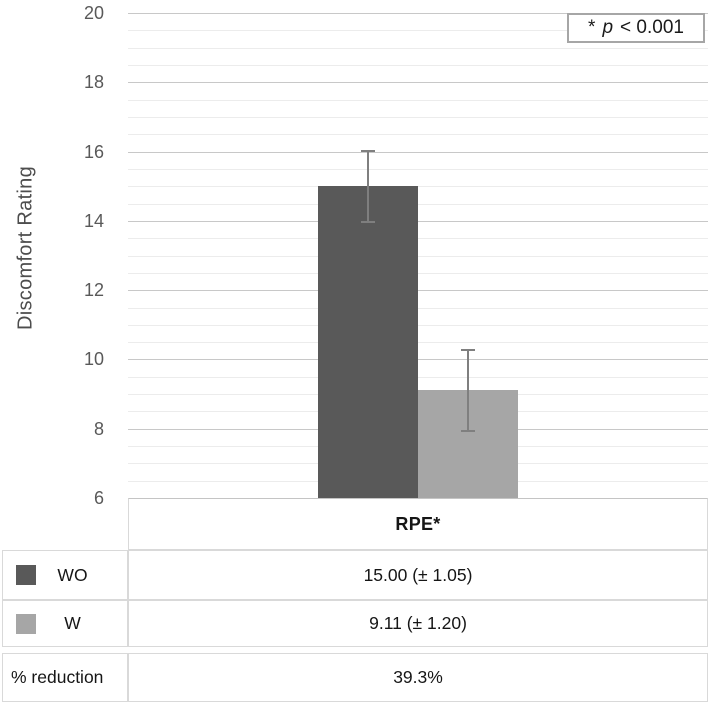  I want to click on error-bar-wo, so click(368, 186).